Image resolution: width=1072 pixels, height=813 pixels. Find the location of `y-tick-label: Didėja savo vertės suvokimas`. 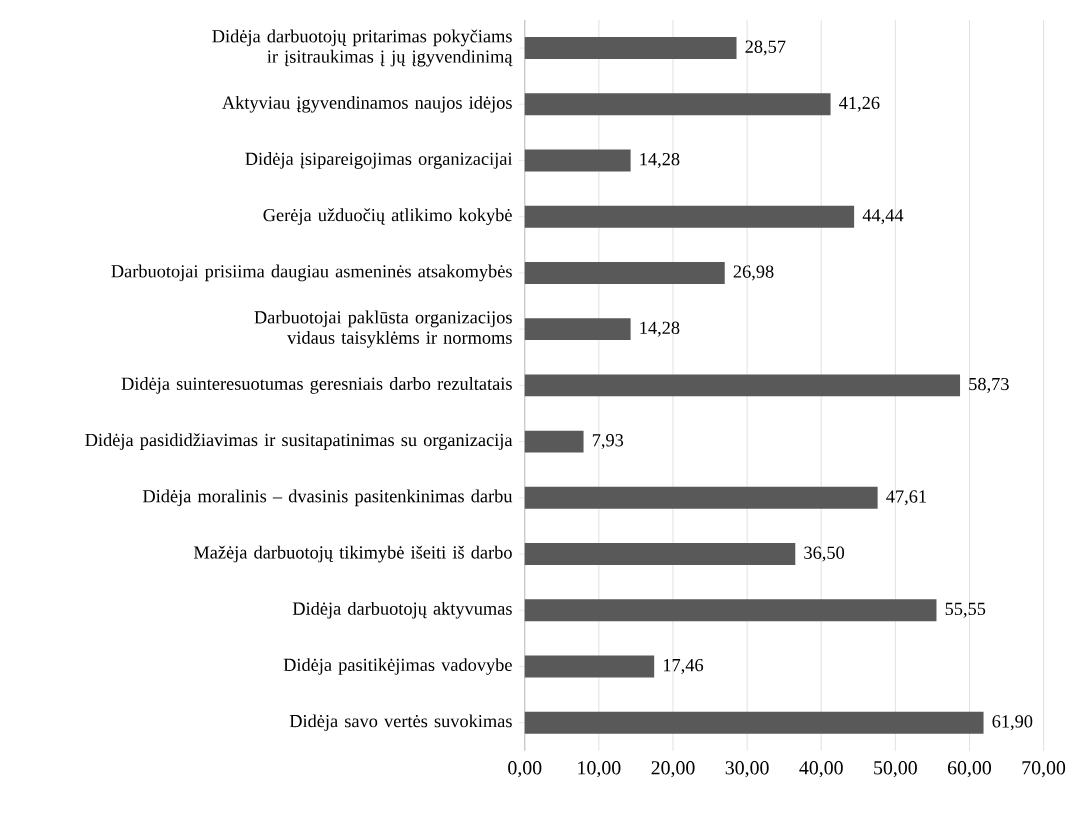

y-tick-label: Didėja savo vertės suvokimas is located at coordinates (400, 723).